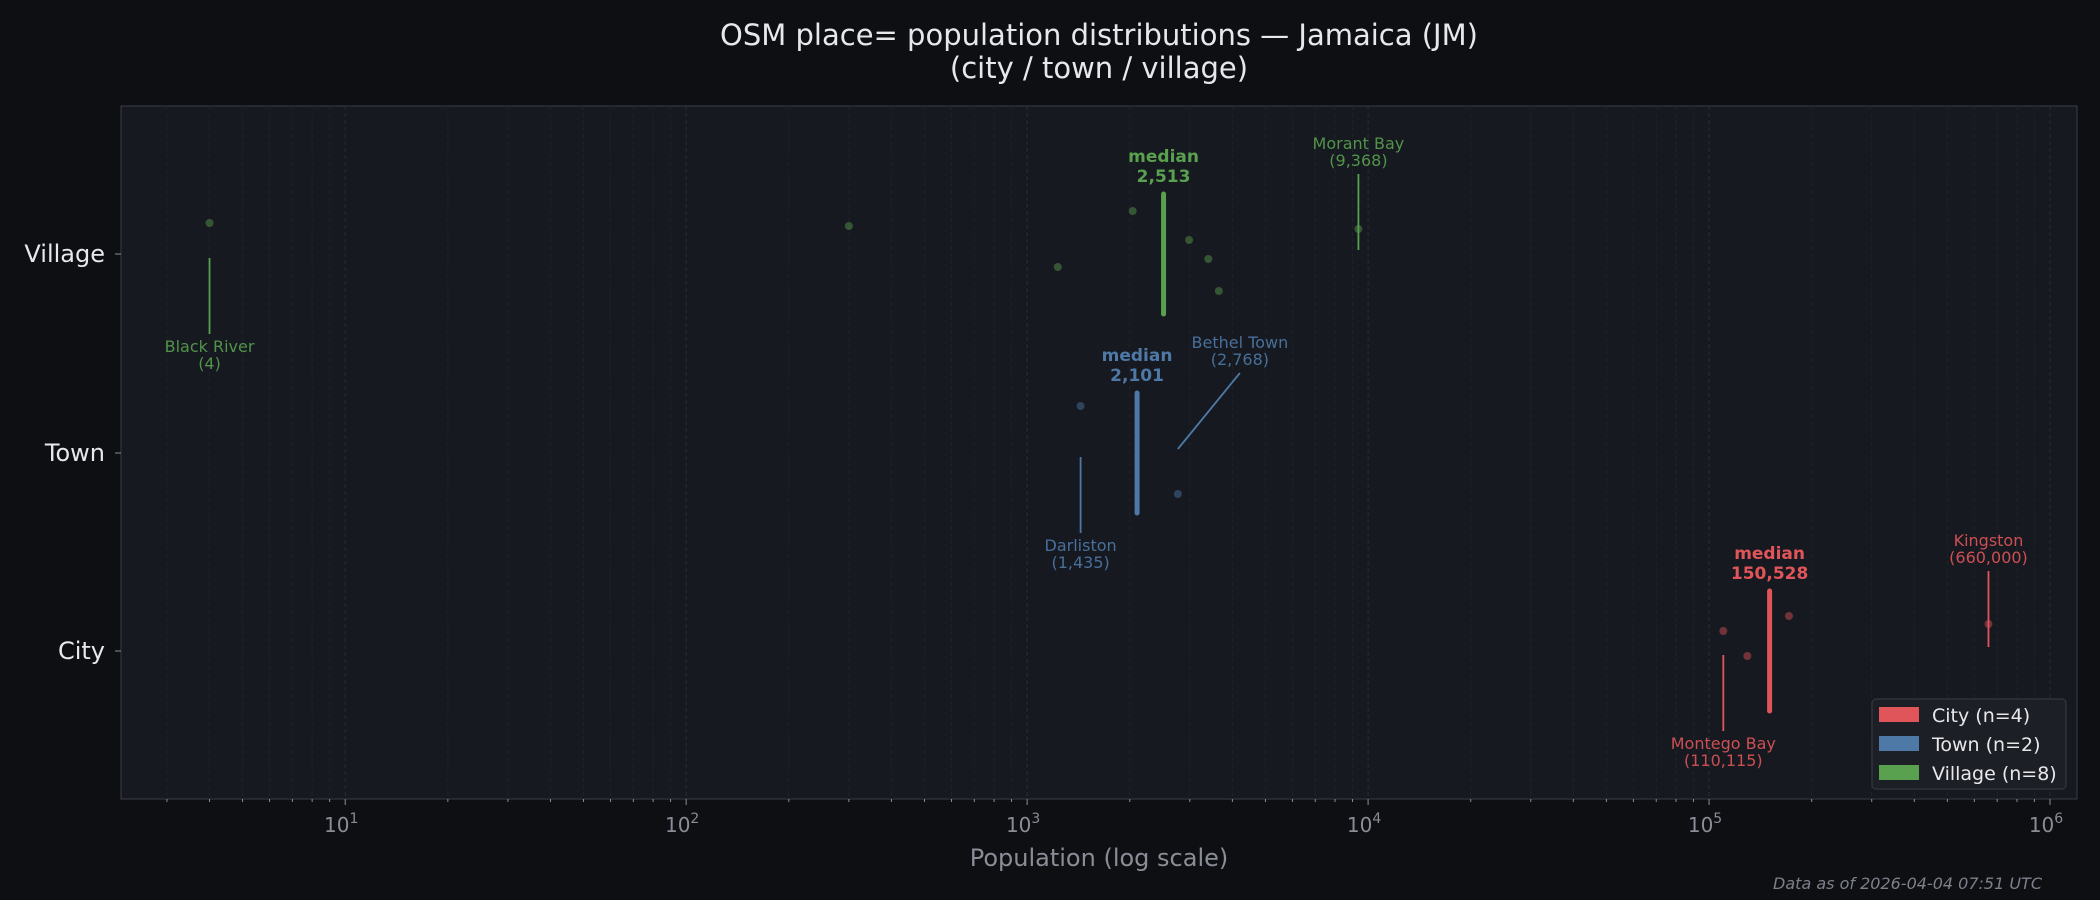 The width and height of the screenshot is (2100, 900). I want to click on median-value-label: 150,528, so click(1769, 574).